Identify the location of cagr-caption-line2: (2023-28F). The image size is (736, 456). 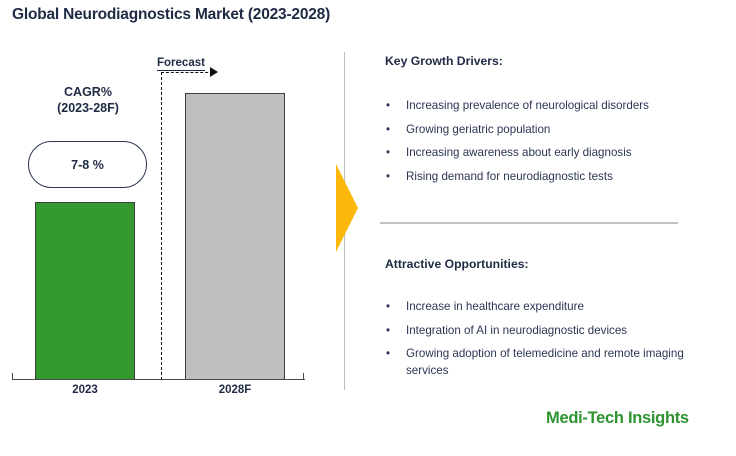
(88, 108).